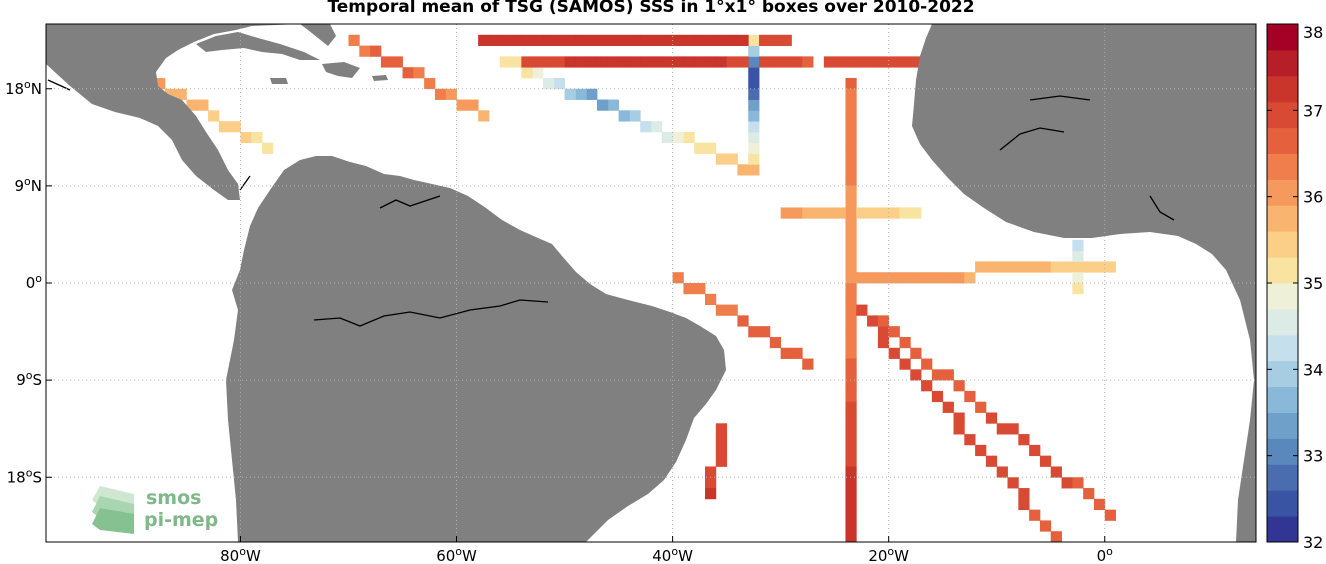 The width and height of the screenshot is (1326, 564). What do you see at coordinates (1313, 197) in the screenshot?
I see `colorbar-tick-label: 36` at bounding box center [1313, 197].